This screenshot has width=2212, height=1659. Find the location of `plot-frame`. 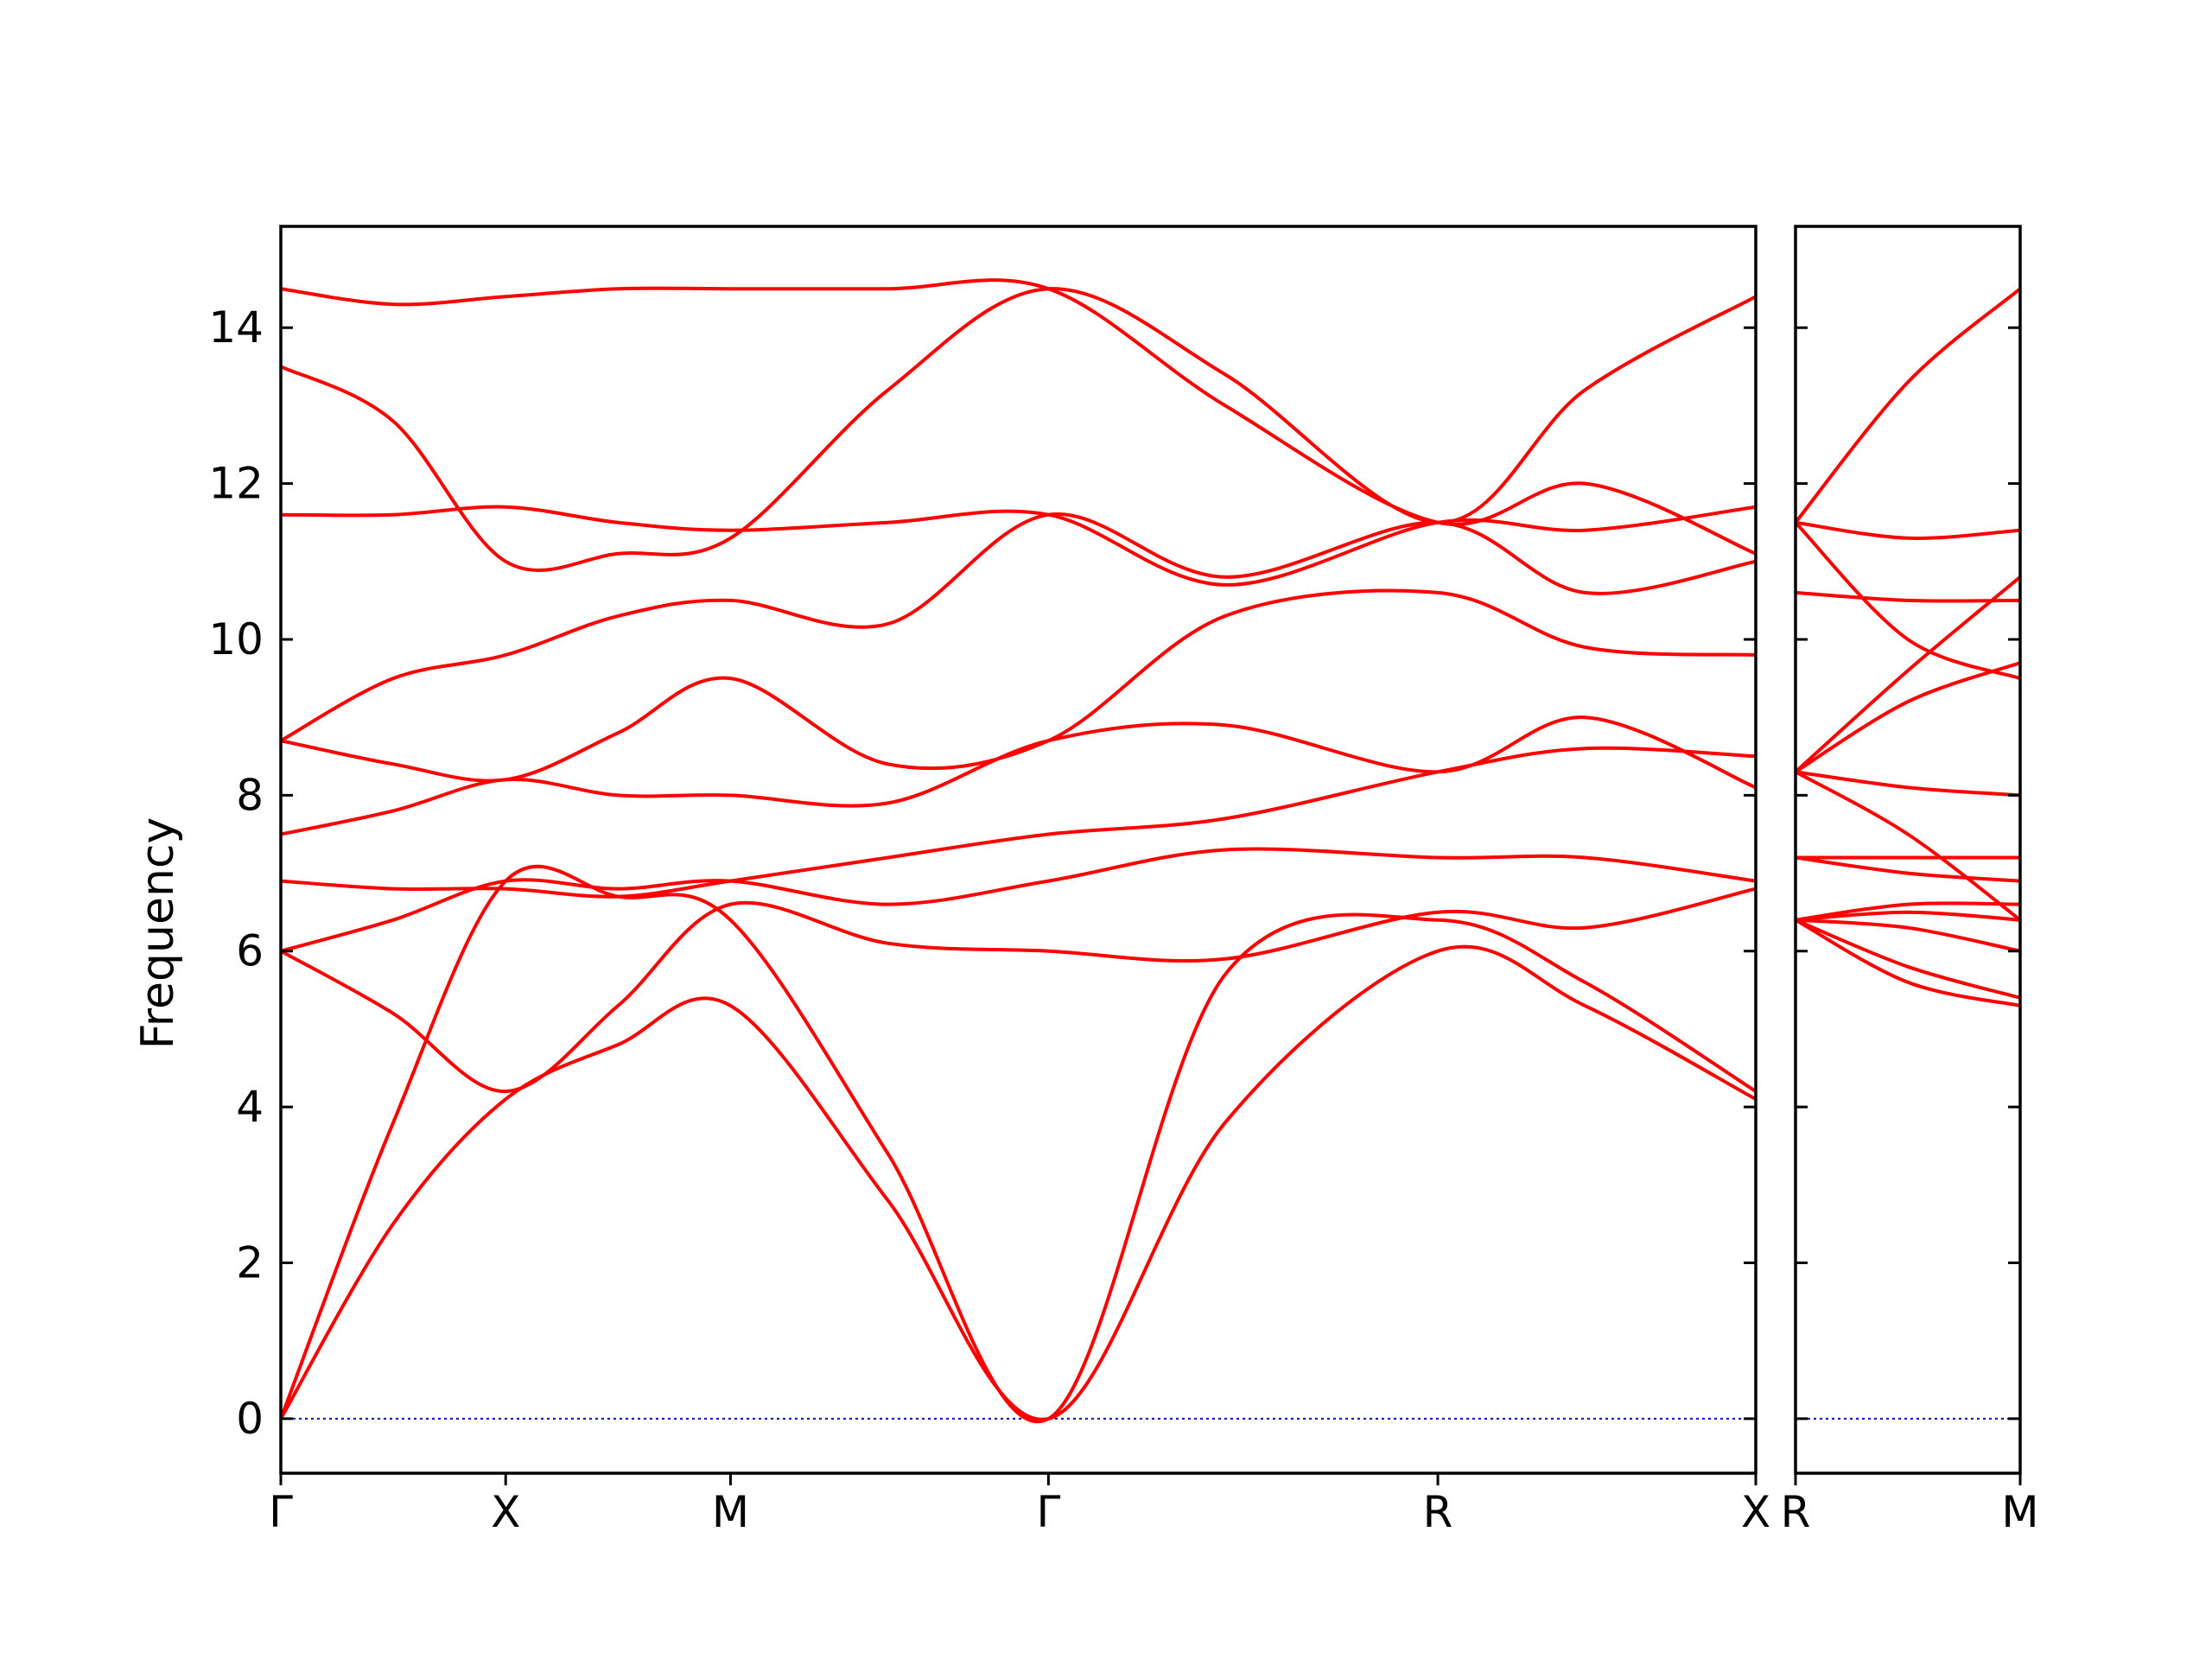

plot-frame is located at coordinates (1908, 850).